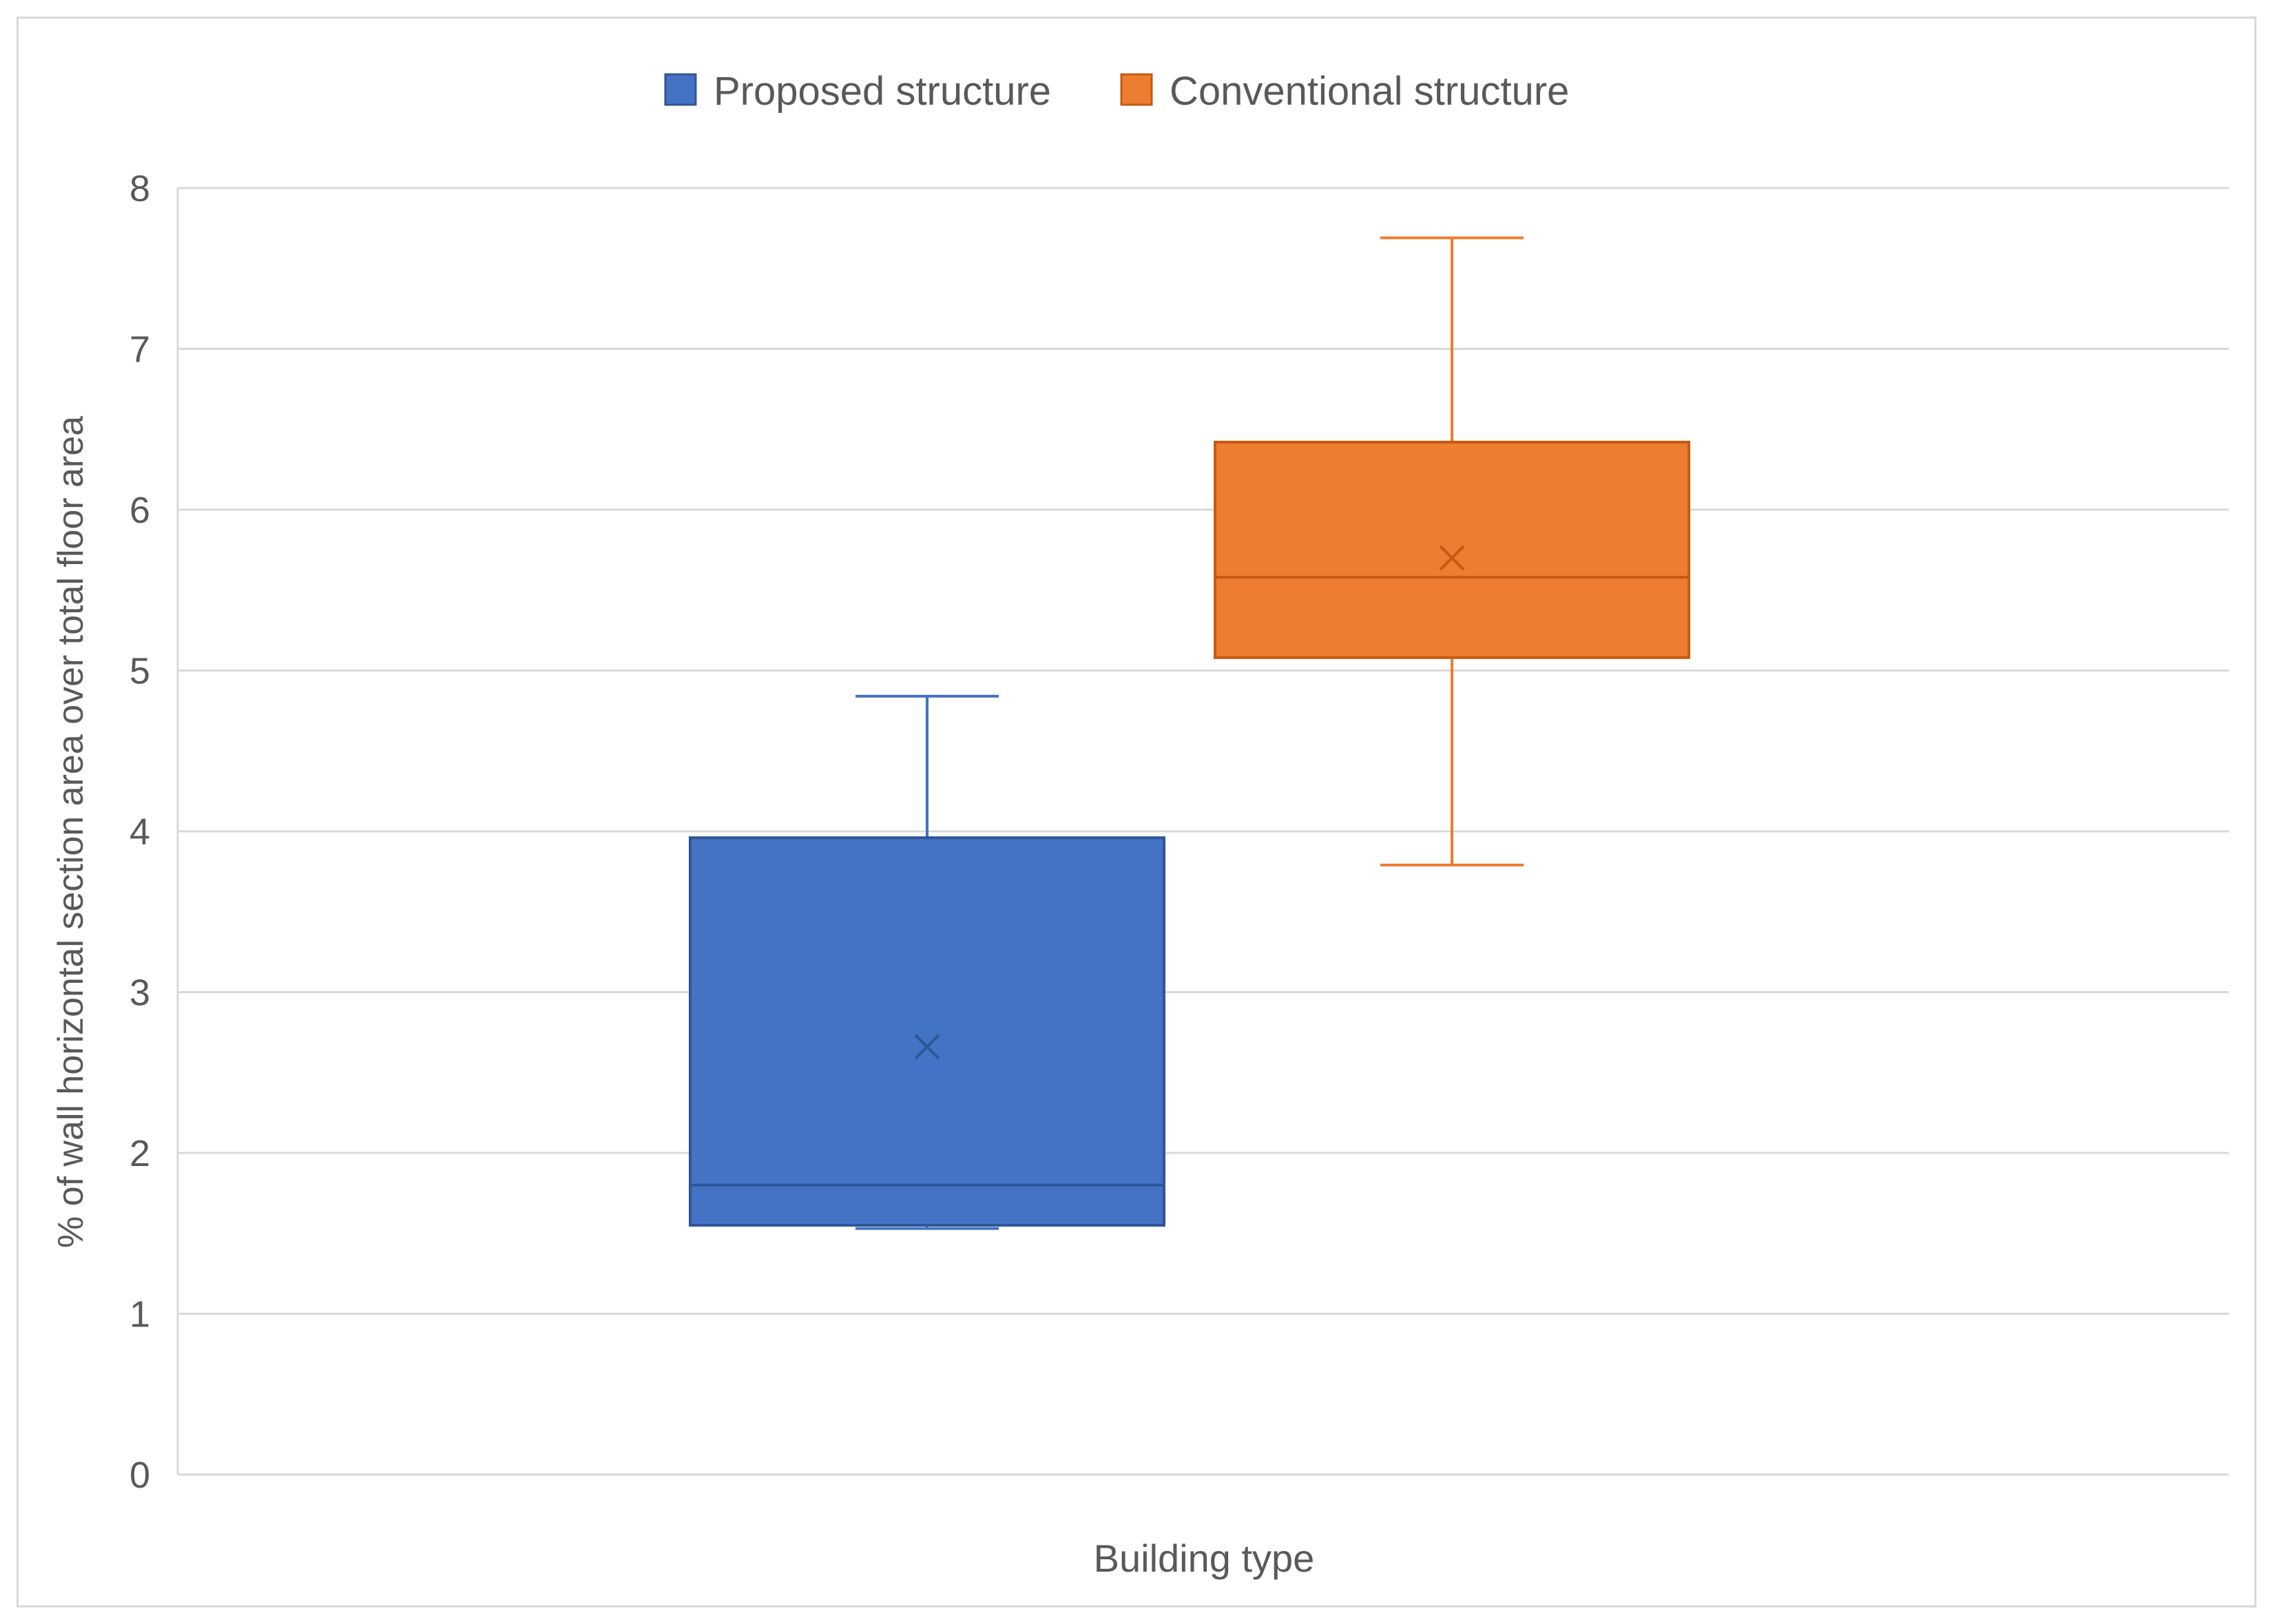 This screenshot has height=1624, width=2273. Describe the element at coordinates (139, 993) in the screenshot. I see `y-tick-label: 3` at that location.